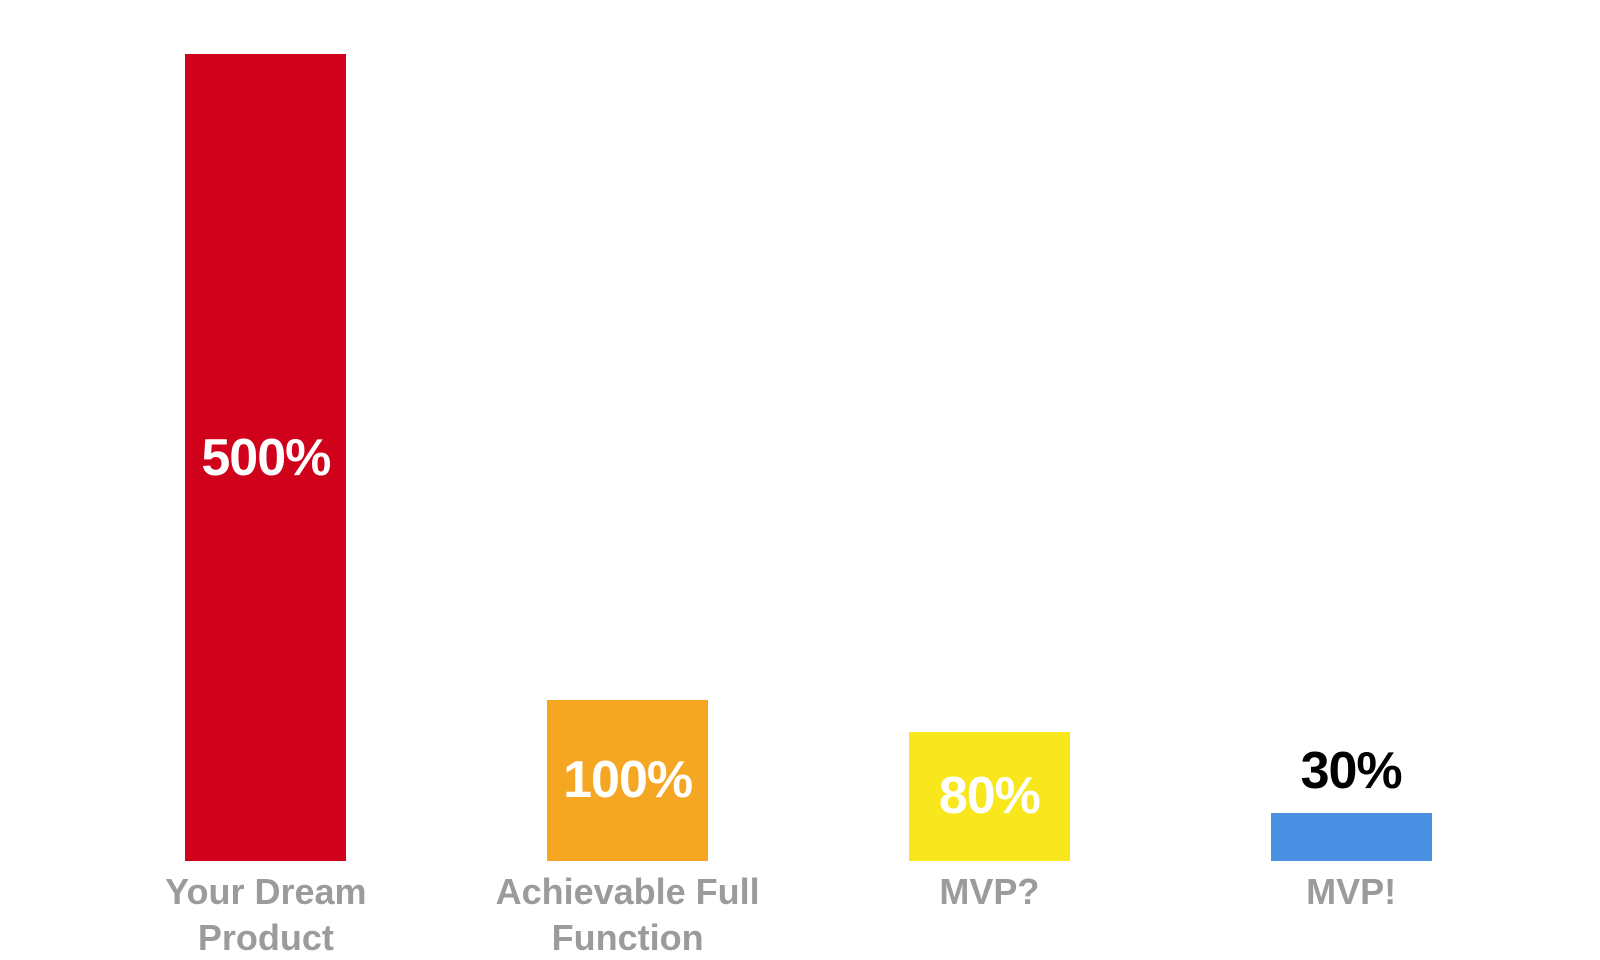 The height and width of the screenshot is (960, 1600). I want to click on x-tick-label: Achievable Full Function, so click(627, 914).